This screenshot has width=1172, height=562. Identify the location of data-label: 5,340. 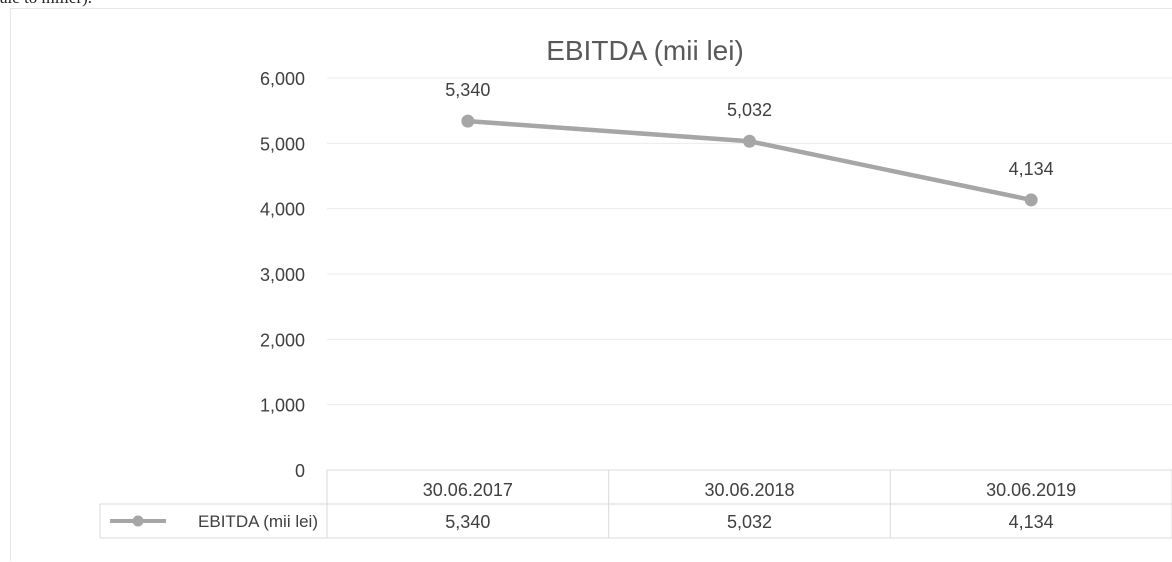
(467, 90).